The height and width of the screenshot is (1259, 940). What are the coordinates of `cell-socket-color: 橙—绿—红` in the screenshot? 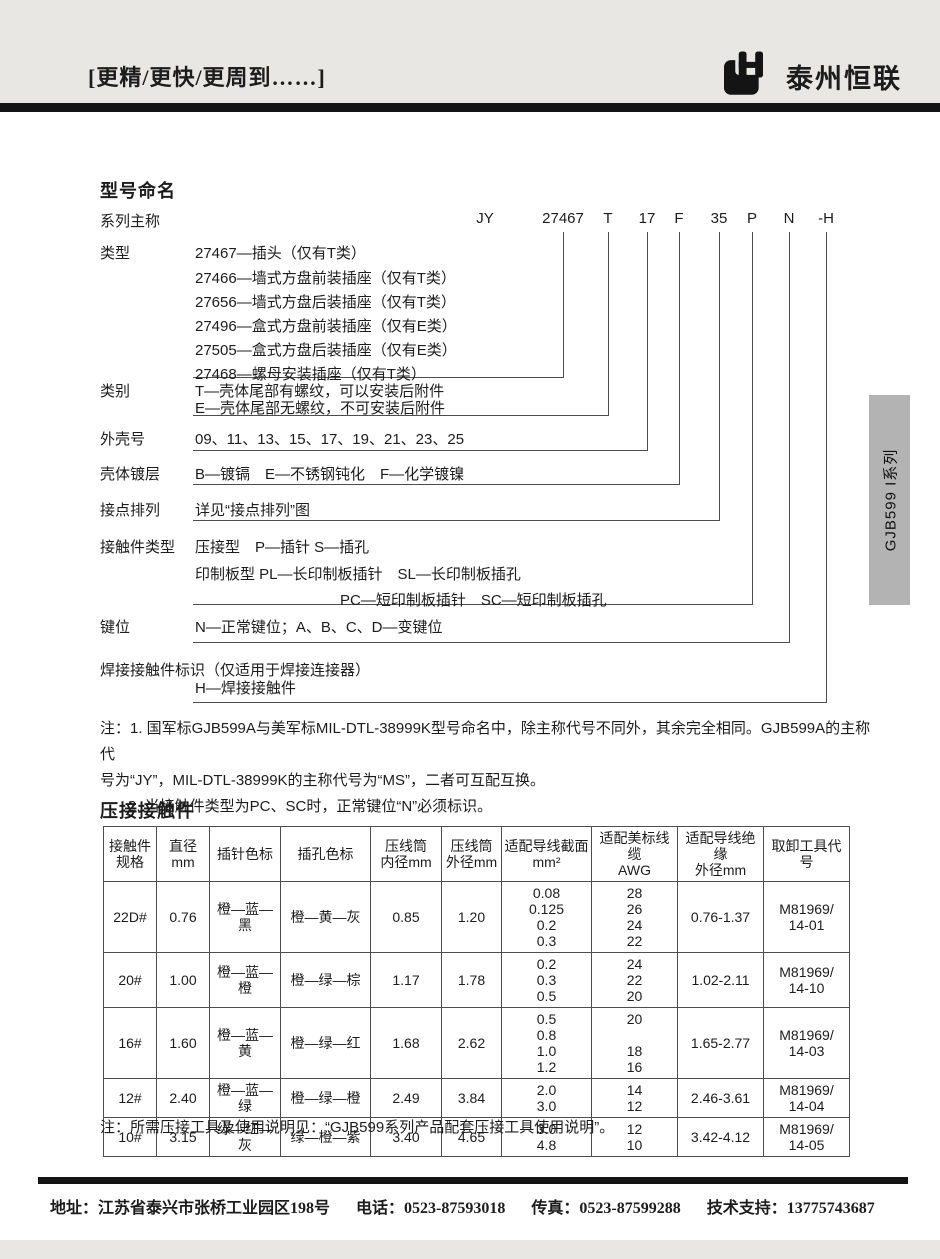 It's located at (325, 1043).